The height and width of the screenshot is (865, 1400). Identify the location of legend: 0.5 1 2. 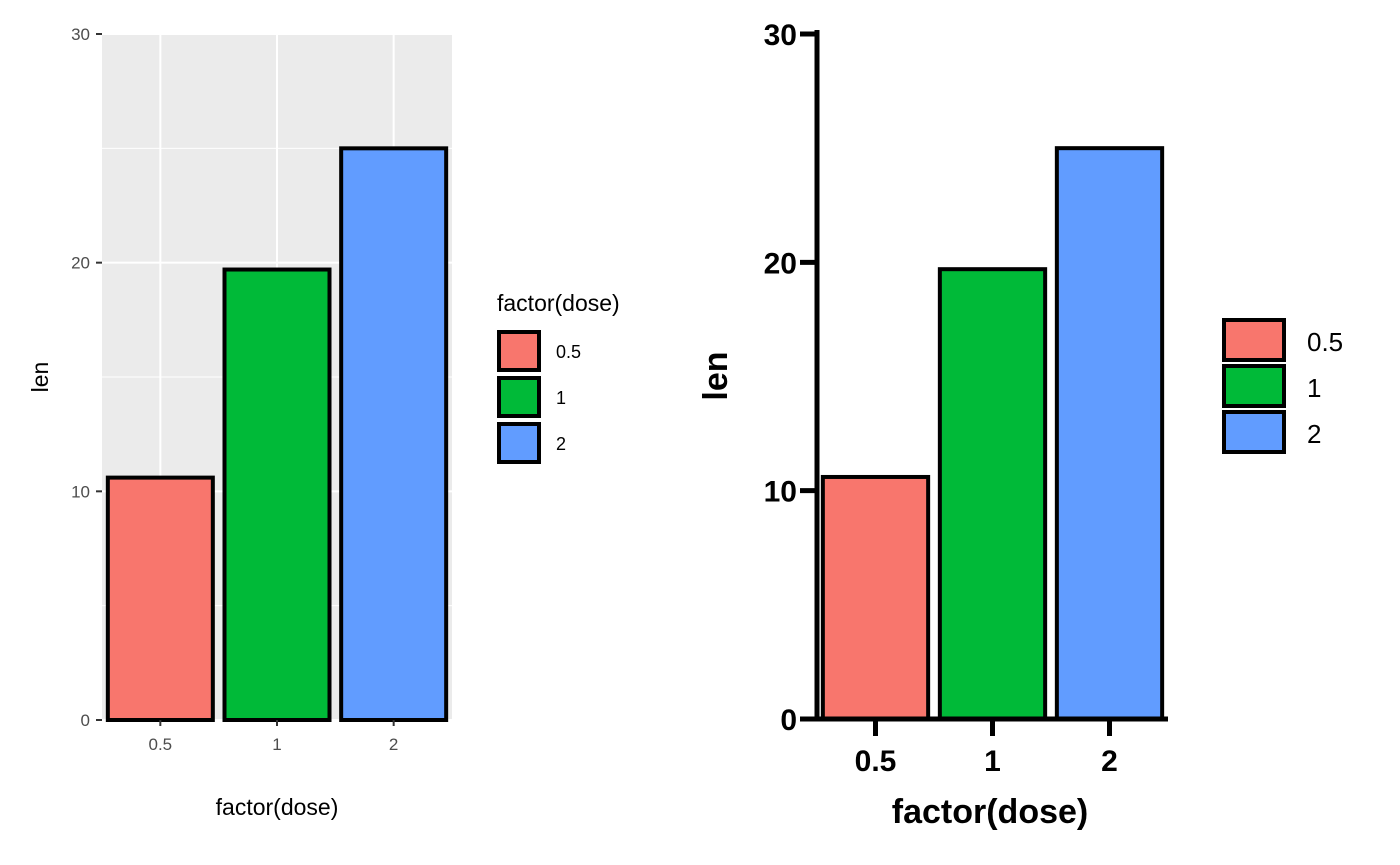
(1282, 386).